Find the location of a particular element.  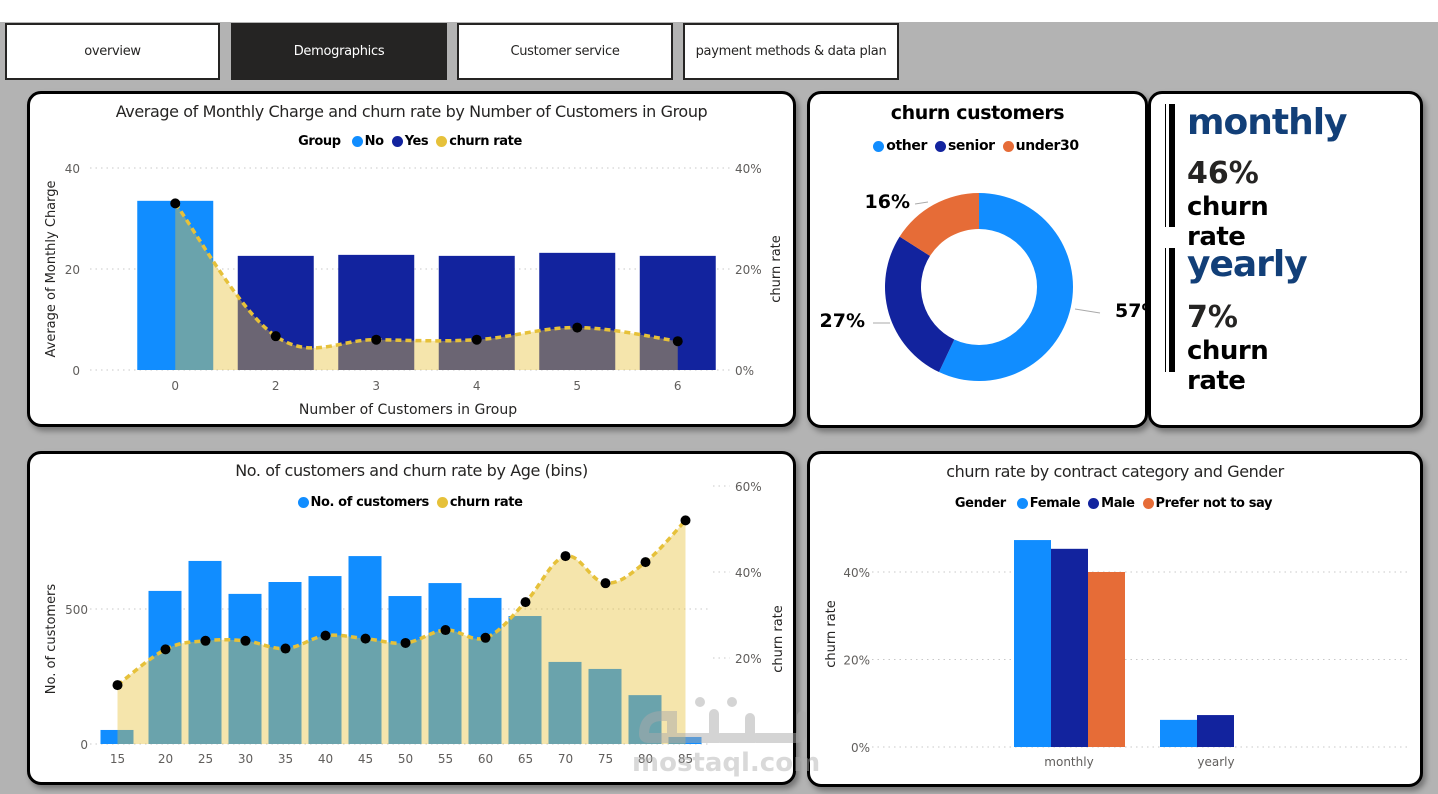

legend-label: other is located at coordinates (906, 146).